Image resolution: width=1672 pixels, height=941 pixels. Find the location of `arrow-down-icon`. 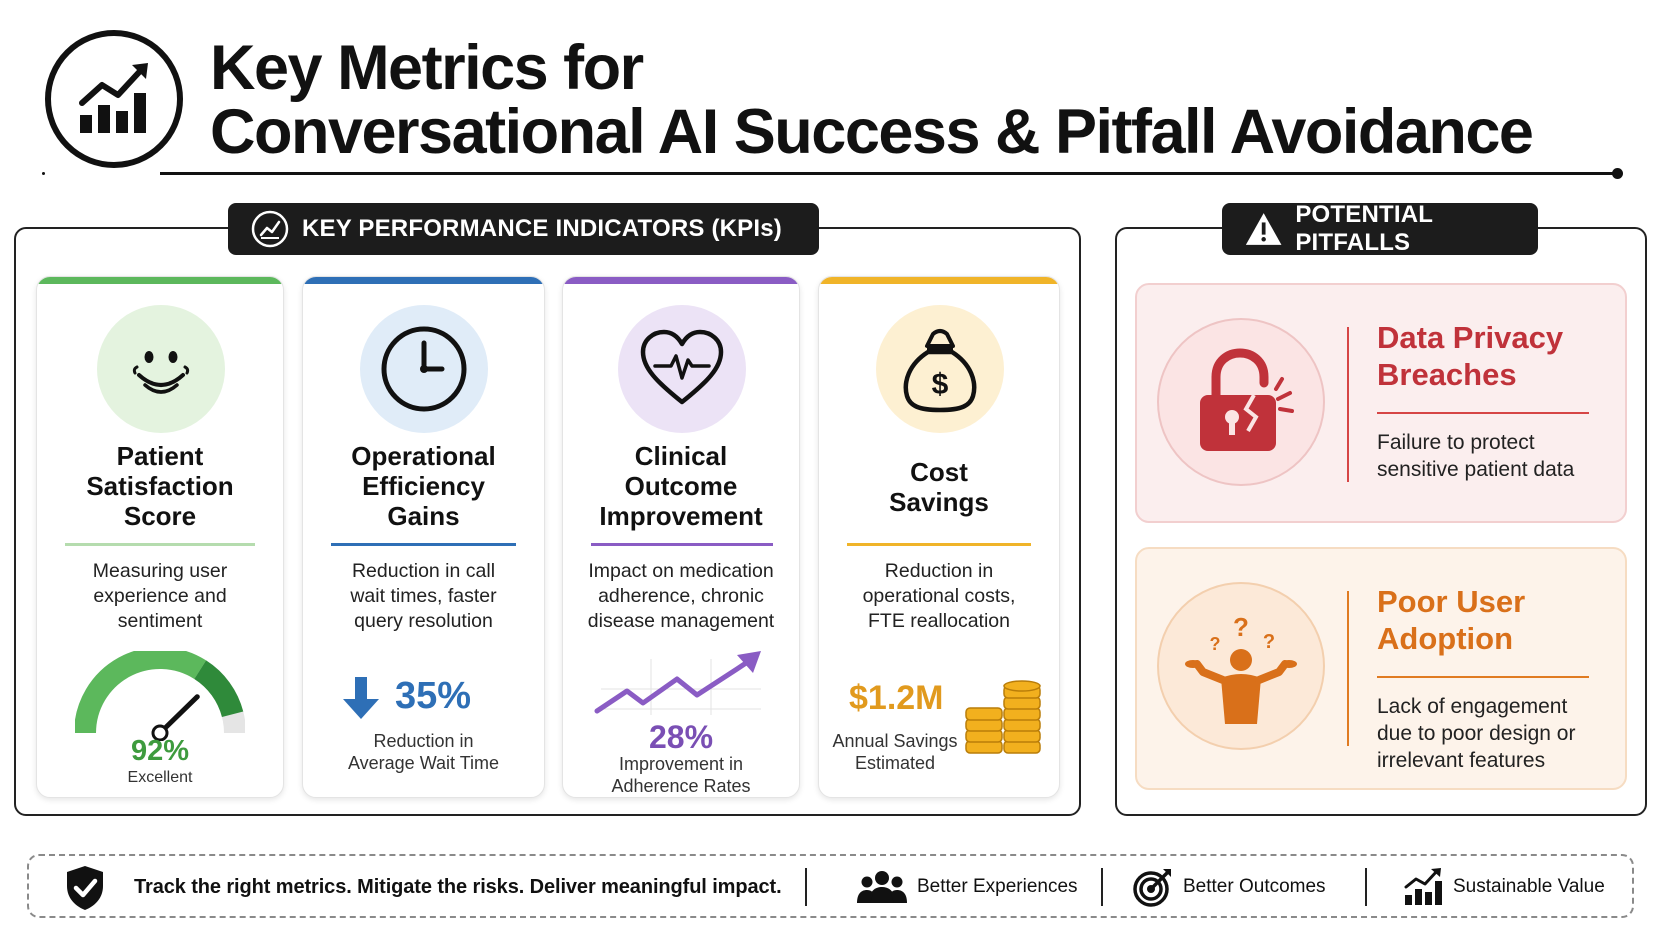

arrow-down-icon is located at coordinates (361, 698).